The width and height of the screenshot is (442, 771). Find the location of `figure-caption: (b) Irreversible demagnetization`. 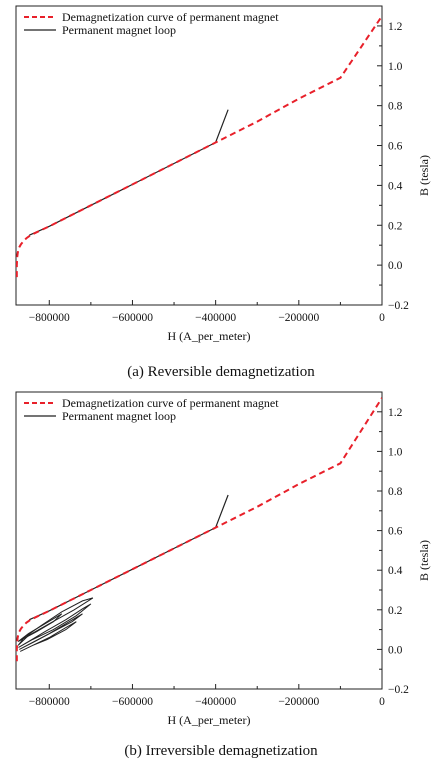

figure-caption: (b) Irreversible demagnetization is located at coordinates (221, 751).